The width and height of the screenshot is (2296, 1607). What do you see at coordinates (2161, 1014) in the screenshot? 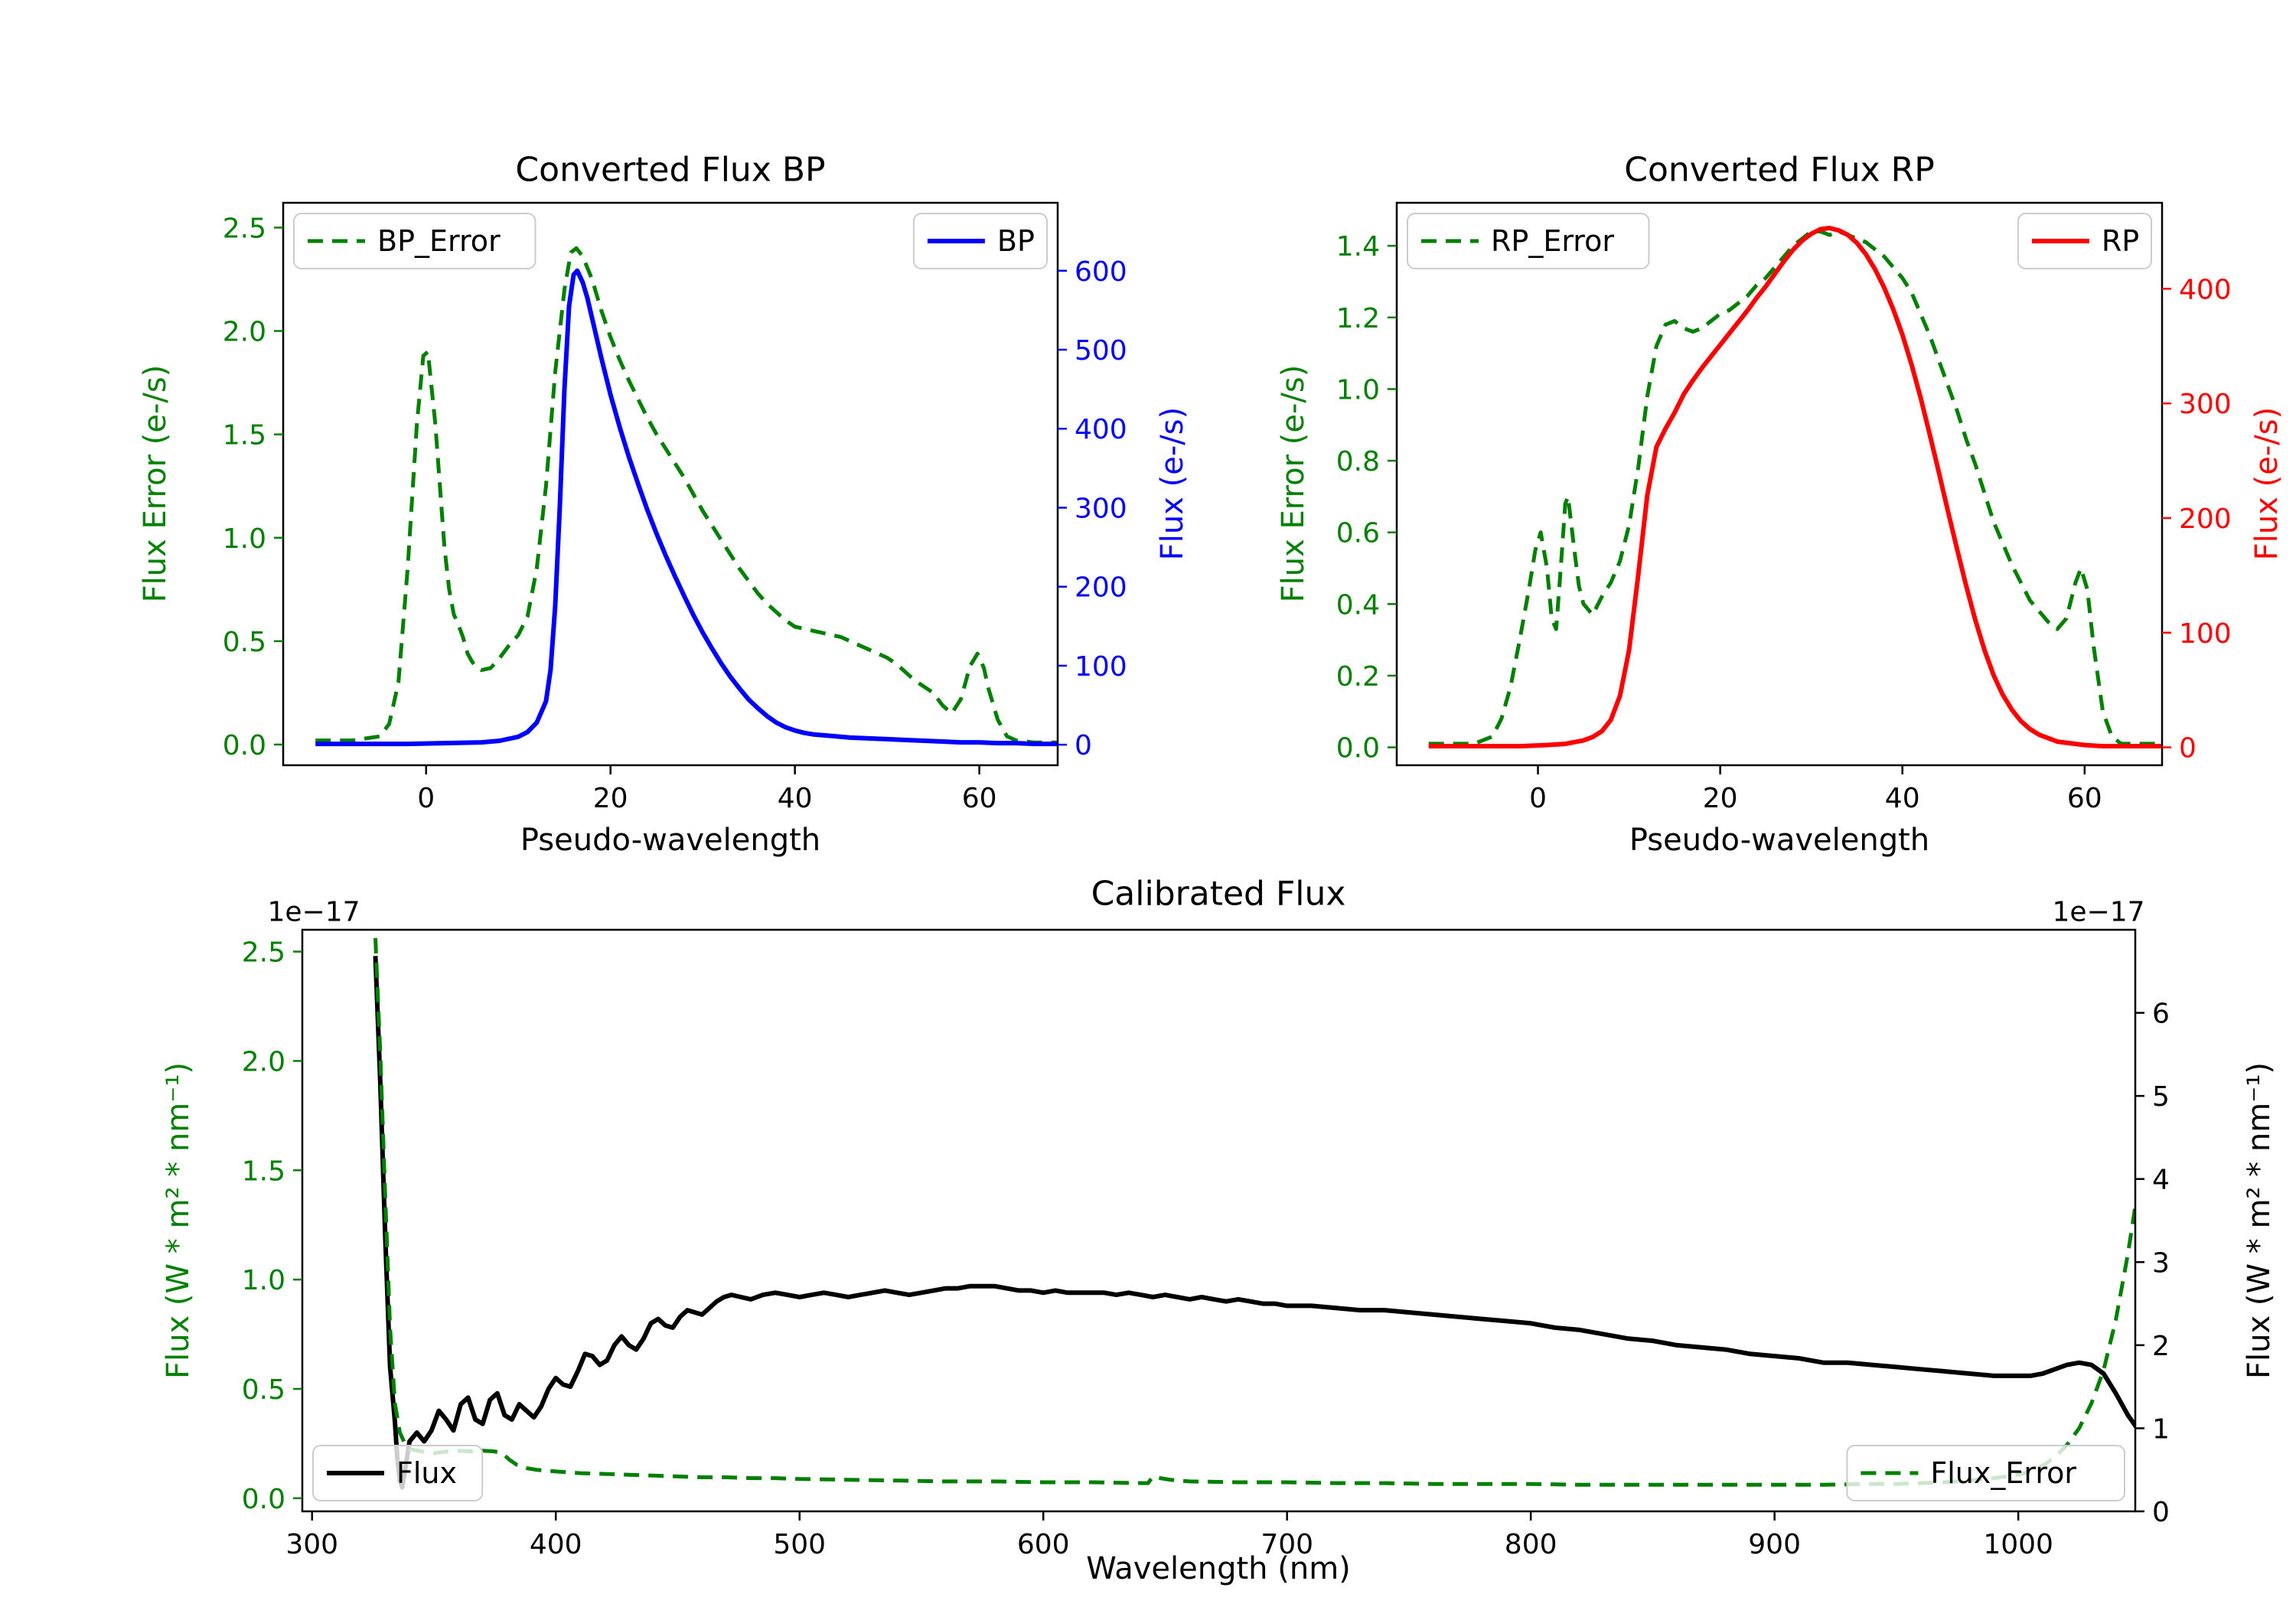
I see `svg-text: 6` at bounding box center [2161, 1014].